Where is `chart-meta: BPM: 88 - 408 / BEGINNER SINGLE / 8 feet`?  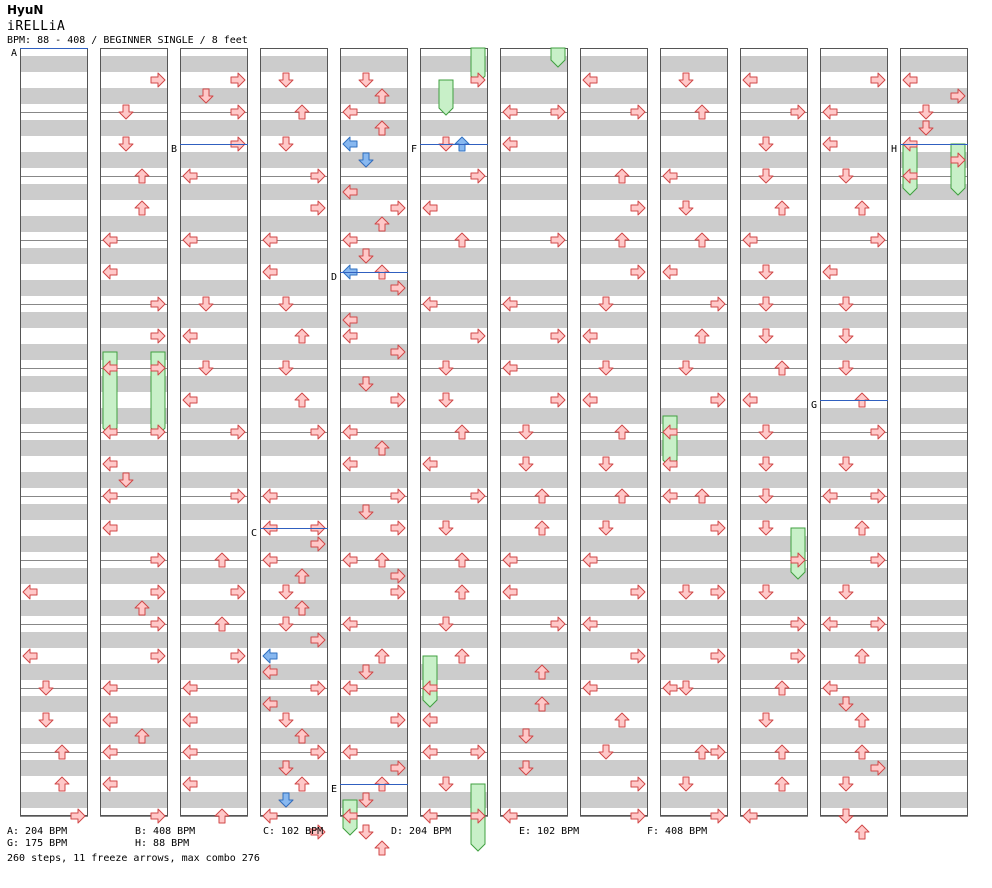
chart-meta: BPM: 88 - 408 / BEGINNER SINGLE / 8 feet is located at coordinates (127, 40).